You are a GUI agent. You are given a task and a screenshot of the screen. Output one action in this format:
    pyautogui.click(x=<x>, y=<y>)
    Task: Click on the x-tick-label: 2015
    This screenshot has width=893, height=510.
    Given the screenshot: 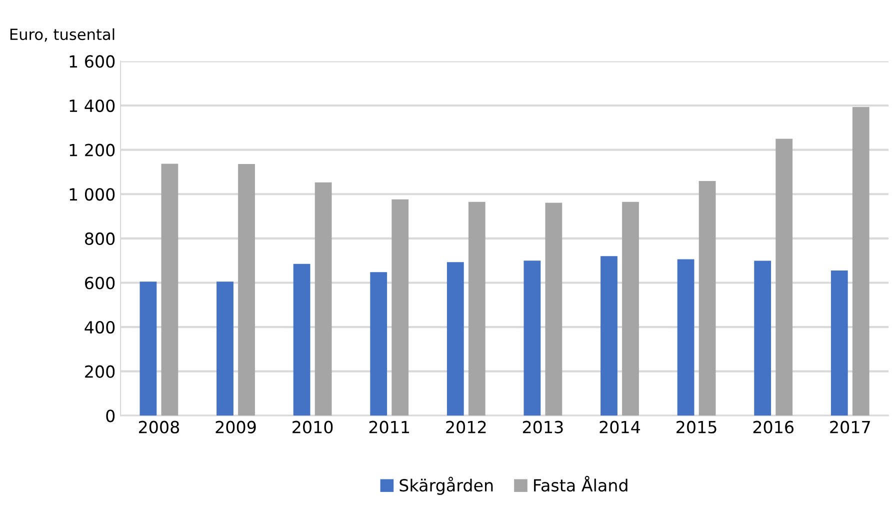 What is the action you would take?
    pyautogui.click(x=696, y=427)
    